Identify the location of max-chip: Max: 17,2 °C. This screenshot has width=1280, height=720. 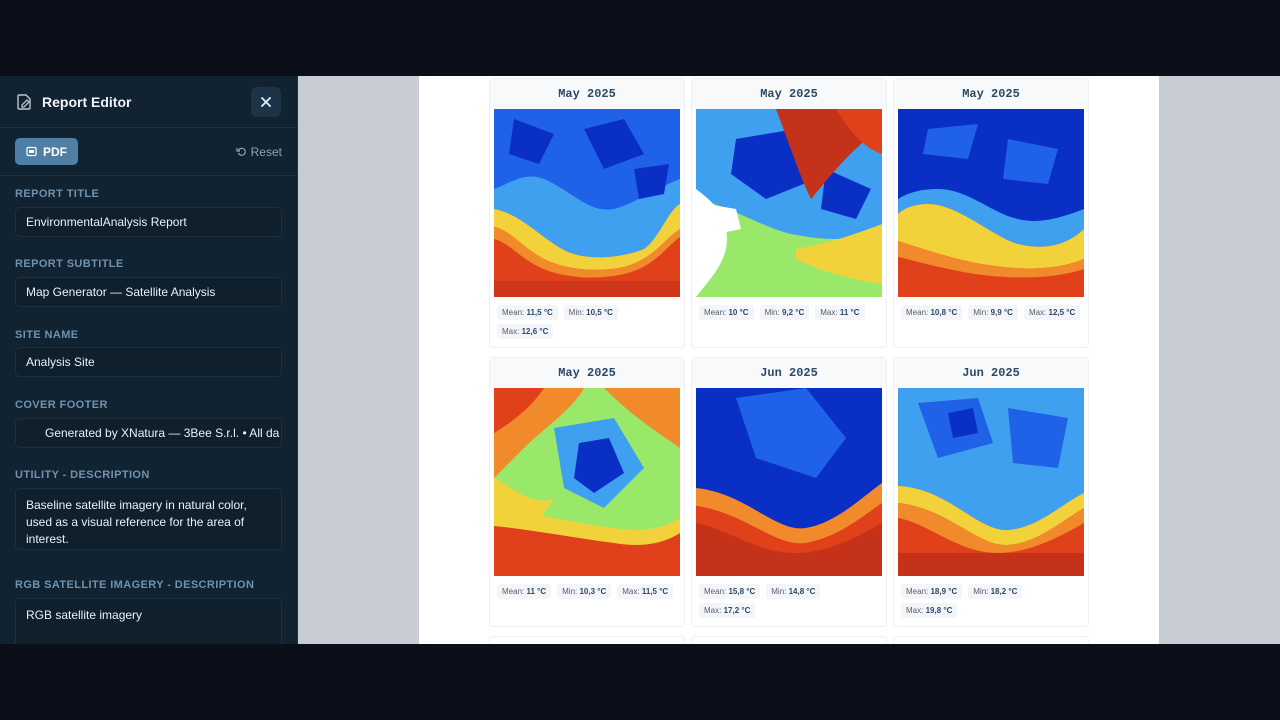
(727, 610).